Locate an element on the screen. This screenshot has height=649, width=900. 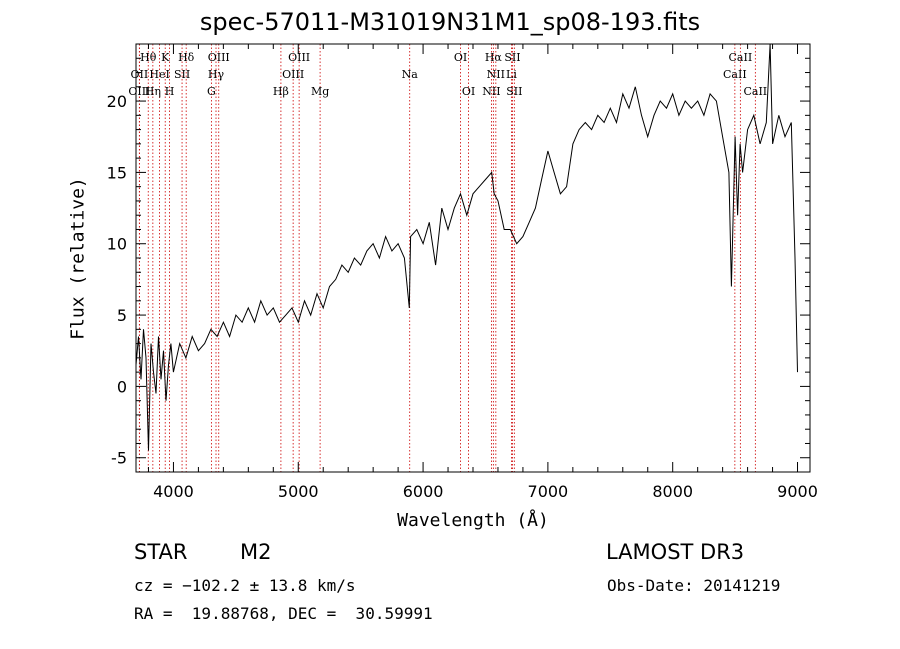
line-label-6: Hδ is located at coordinates (186, 57).